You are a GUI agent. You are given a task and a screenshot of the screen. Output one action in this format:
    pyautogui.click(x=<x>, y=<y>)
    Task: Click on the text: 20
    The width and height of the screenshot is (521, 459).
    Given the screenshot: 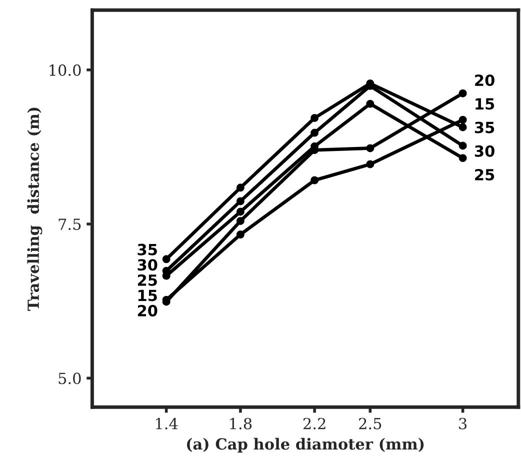 What is the action you would take?
    pyautogui.click(x=484, y=80)
    